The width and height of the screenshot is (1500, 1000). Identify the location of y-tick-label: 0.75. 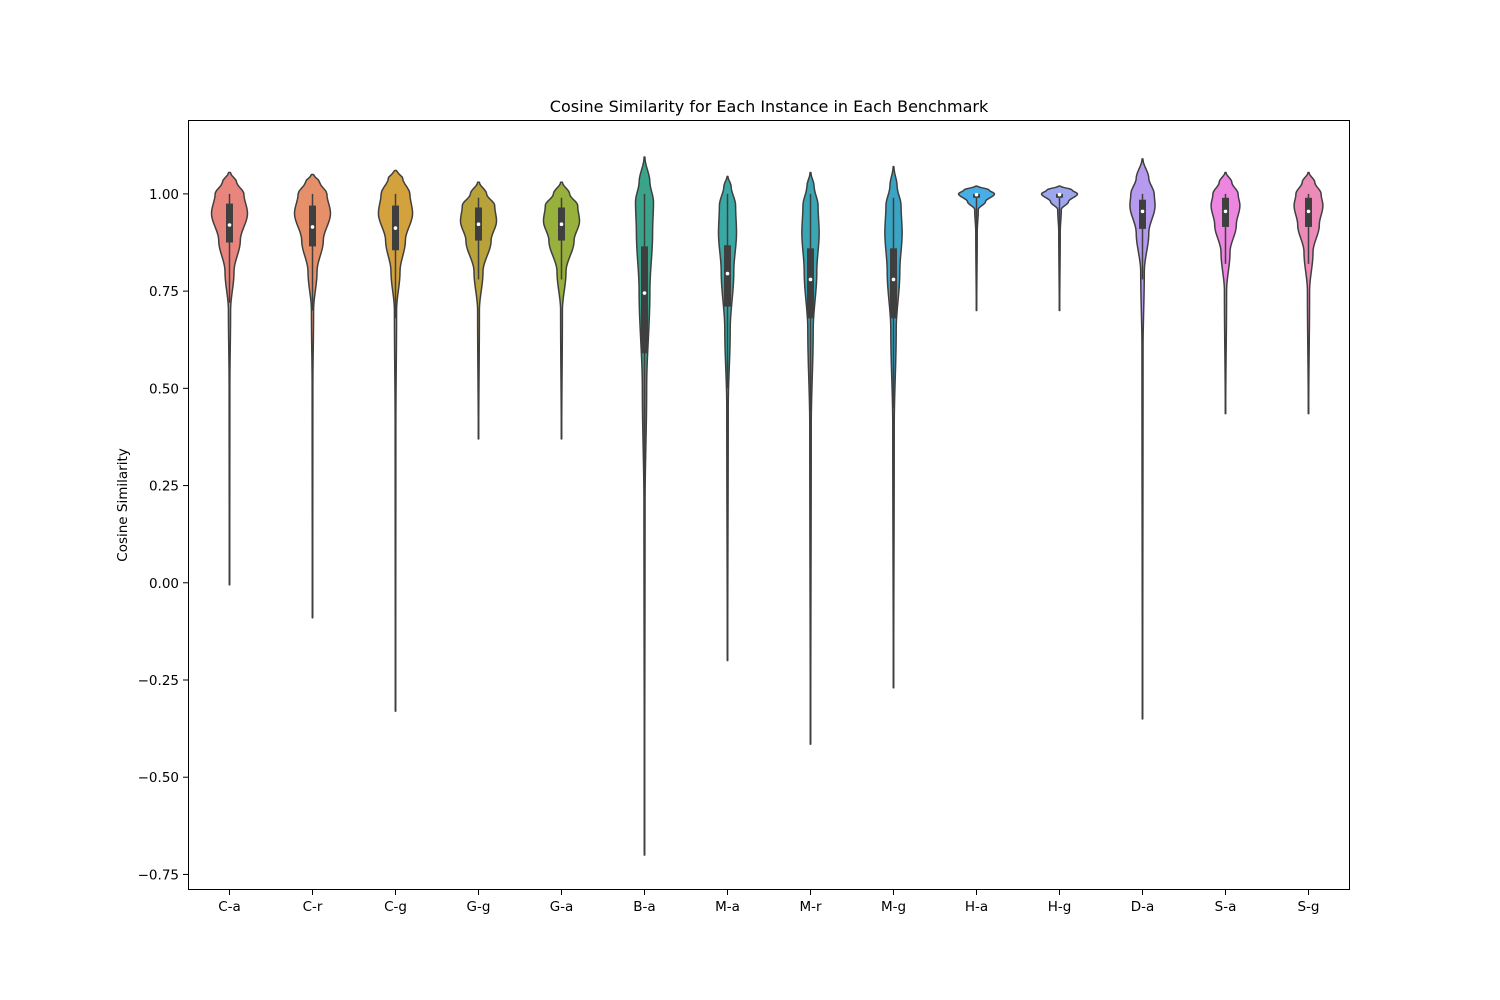
(164, 292).